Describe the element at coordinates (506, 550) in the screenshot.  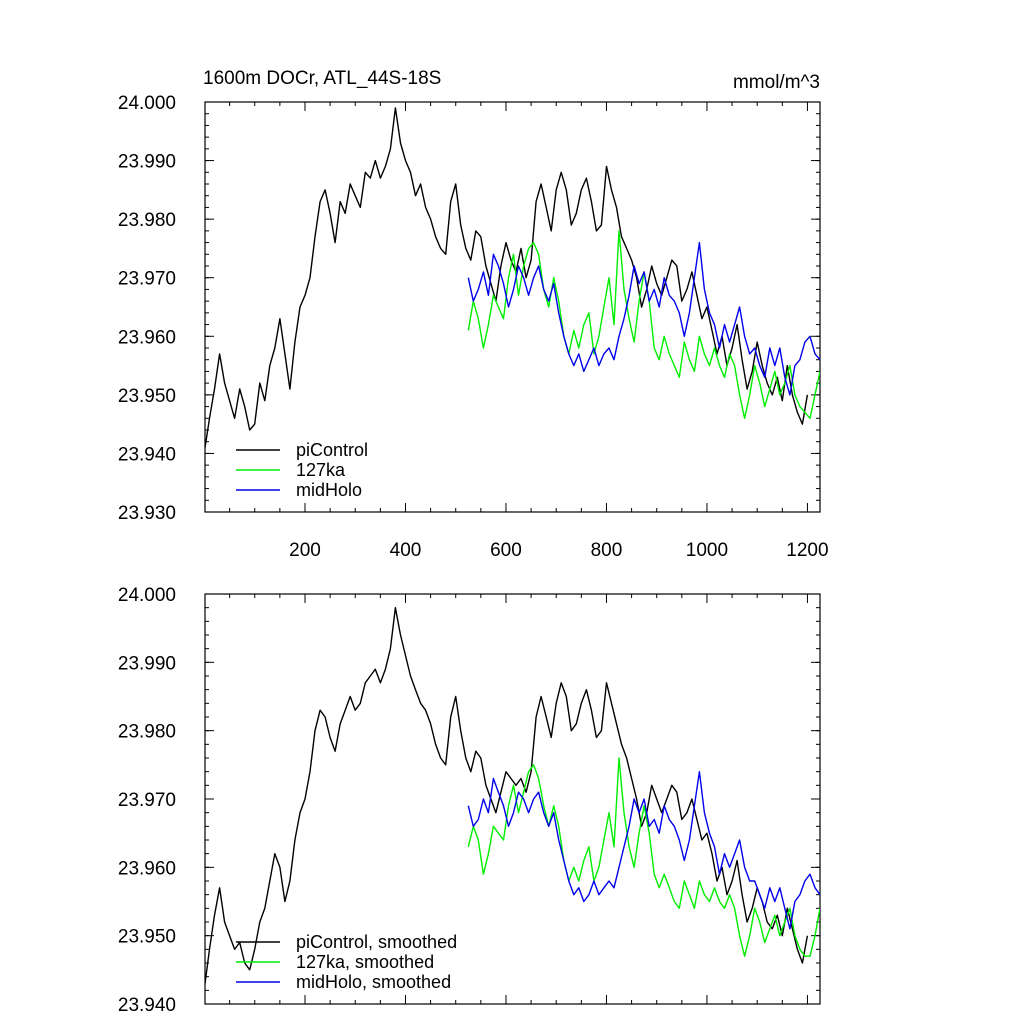
I see `x-tick-label: 600` at that location.